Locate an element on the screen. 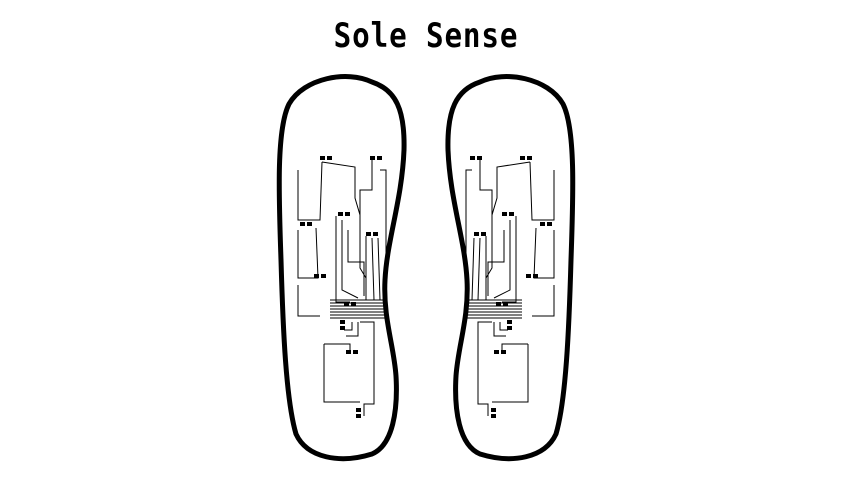 The image size is (852, 482). left-sole-outline is located at coordinates (341, 268).